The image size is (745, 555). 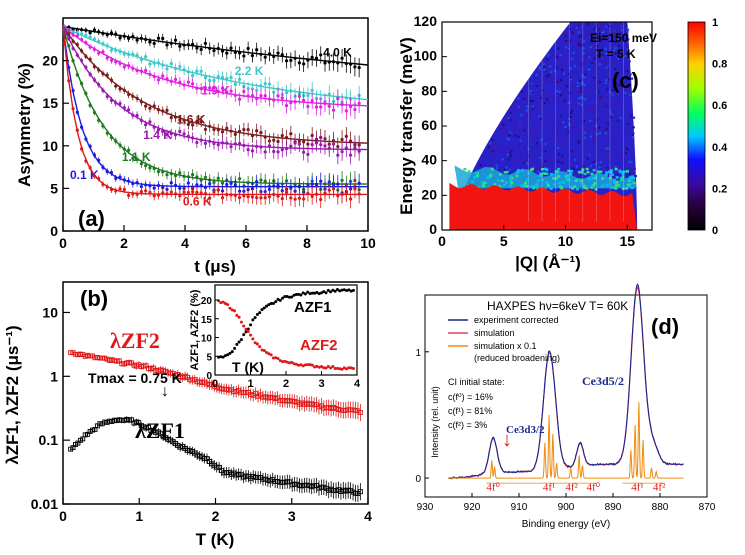 I want to click on panel-d-marks, so click(x=566, y=383).